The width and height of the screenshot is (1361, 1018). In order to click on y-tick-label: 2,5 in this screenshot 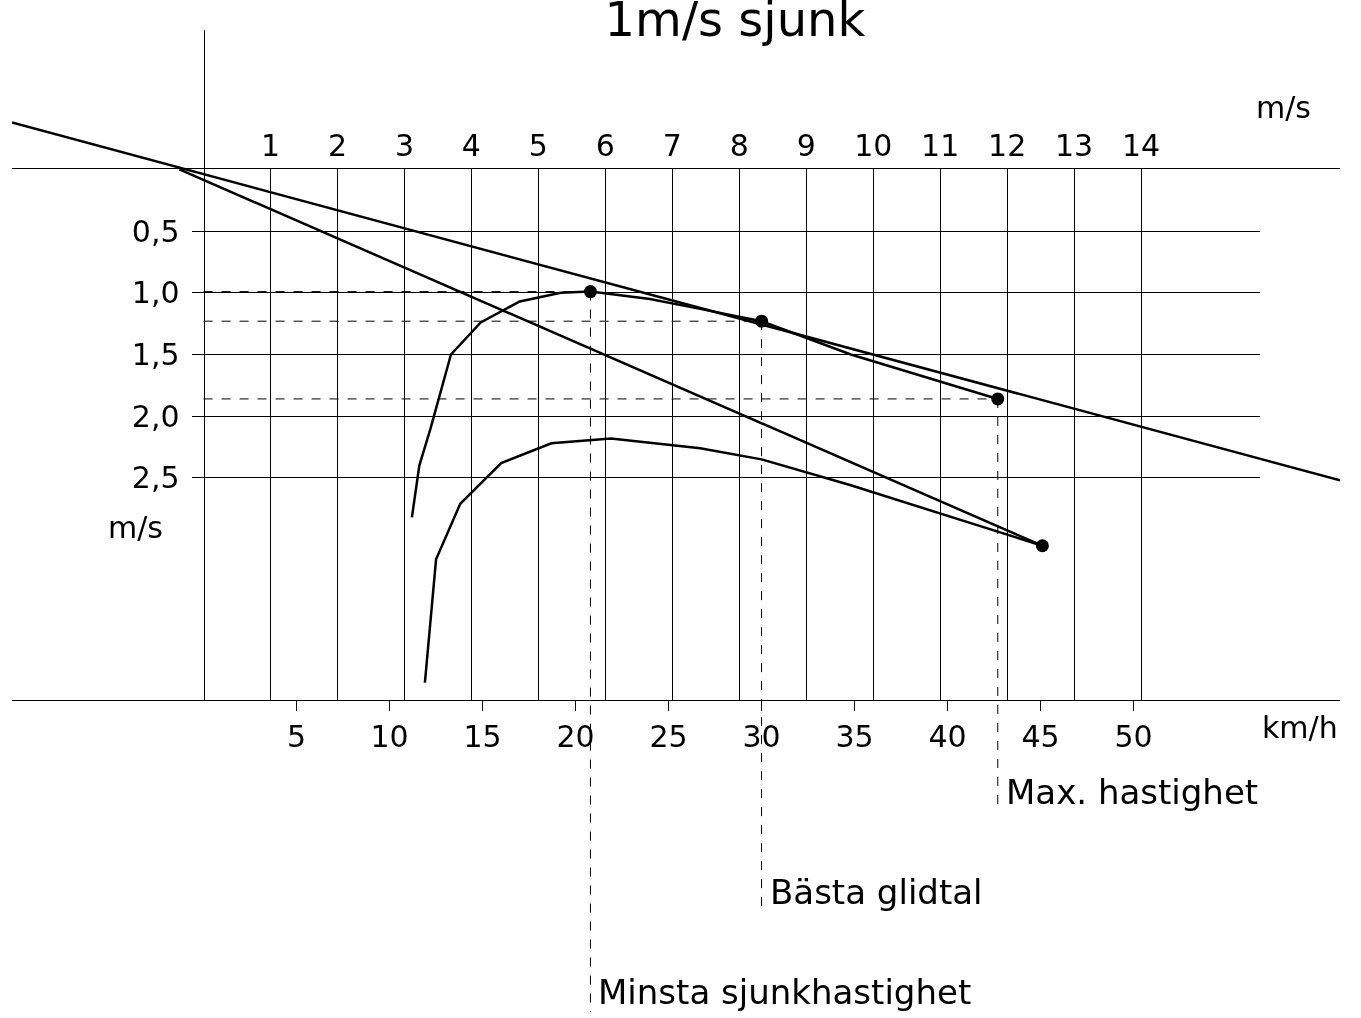, I will do `click(155, 478)`.